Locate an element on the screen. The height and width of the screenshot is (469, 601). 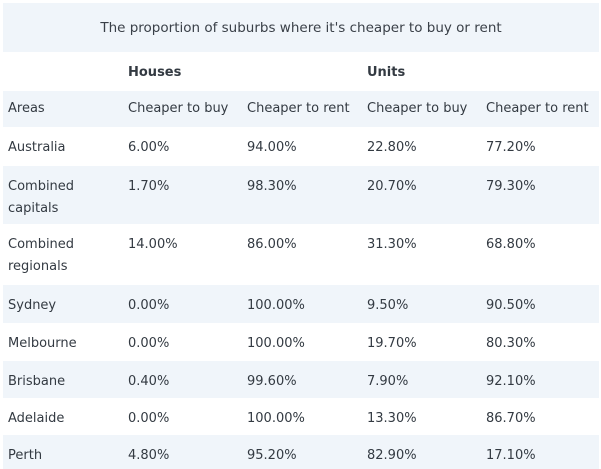
area-name: Perth is located at coordinates (25, 455).